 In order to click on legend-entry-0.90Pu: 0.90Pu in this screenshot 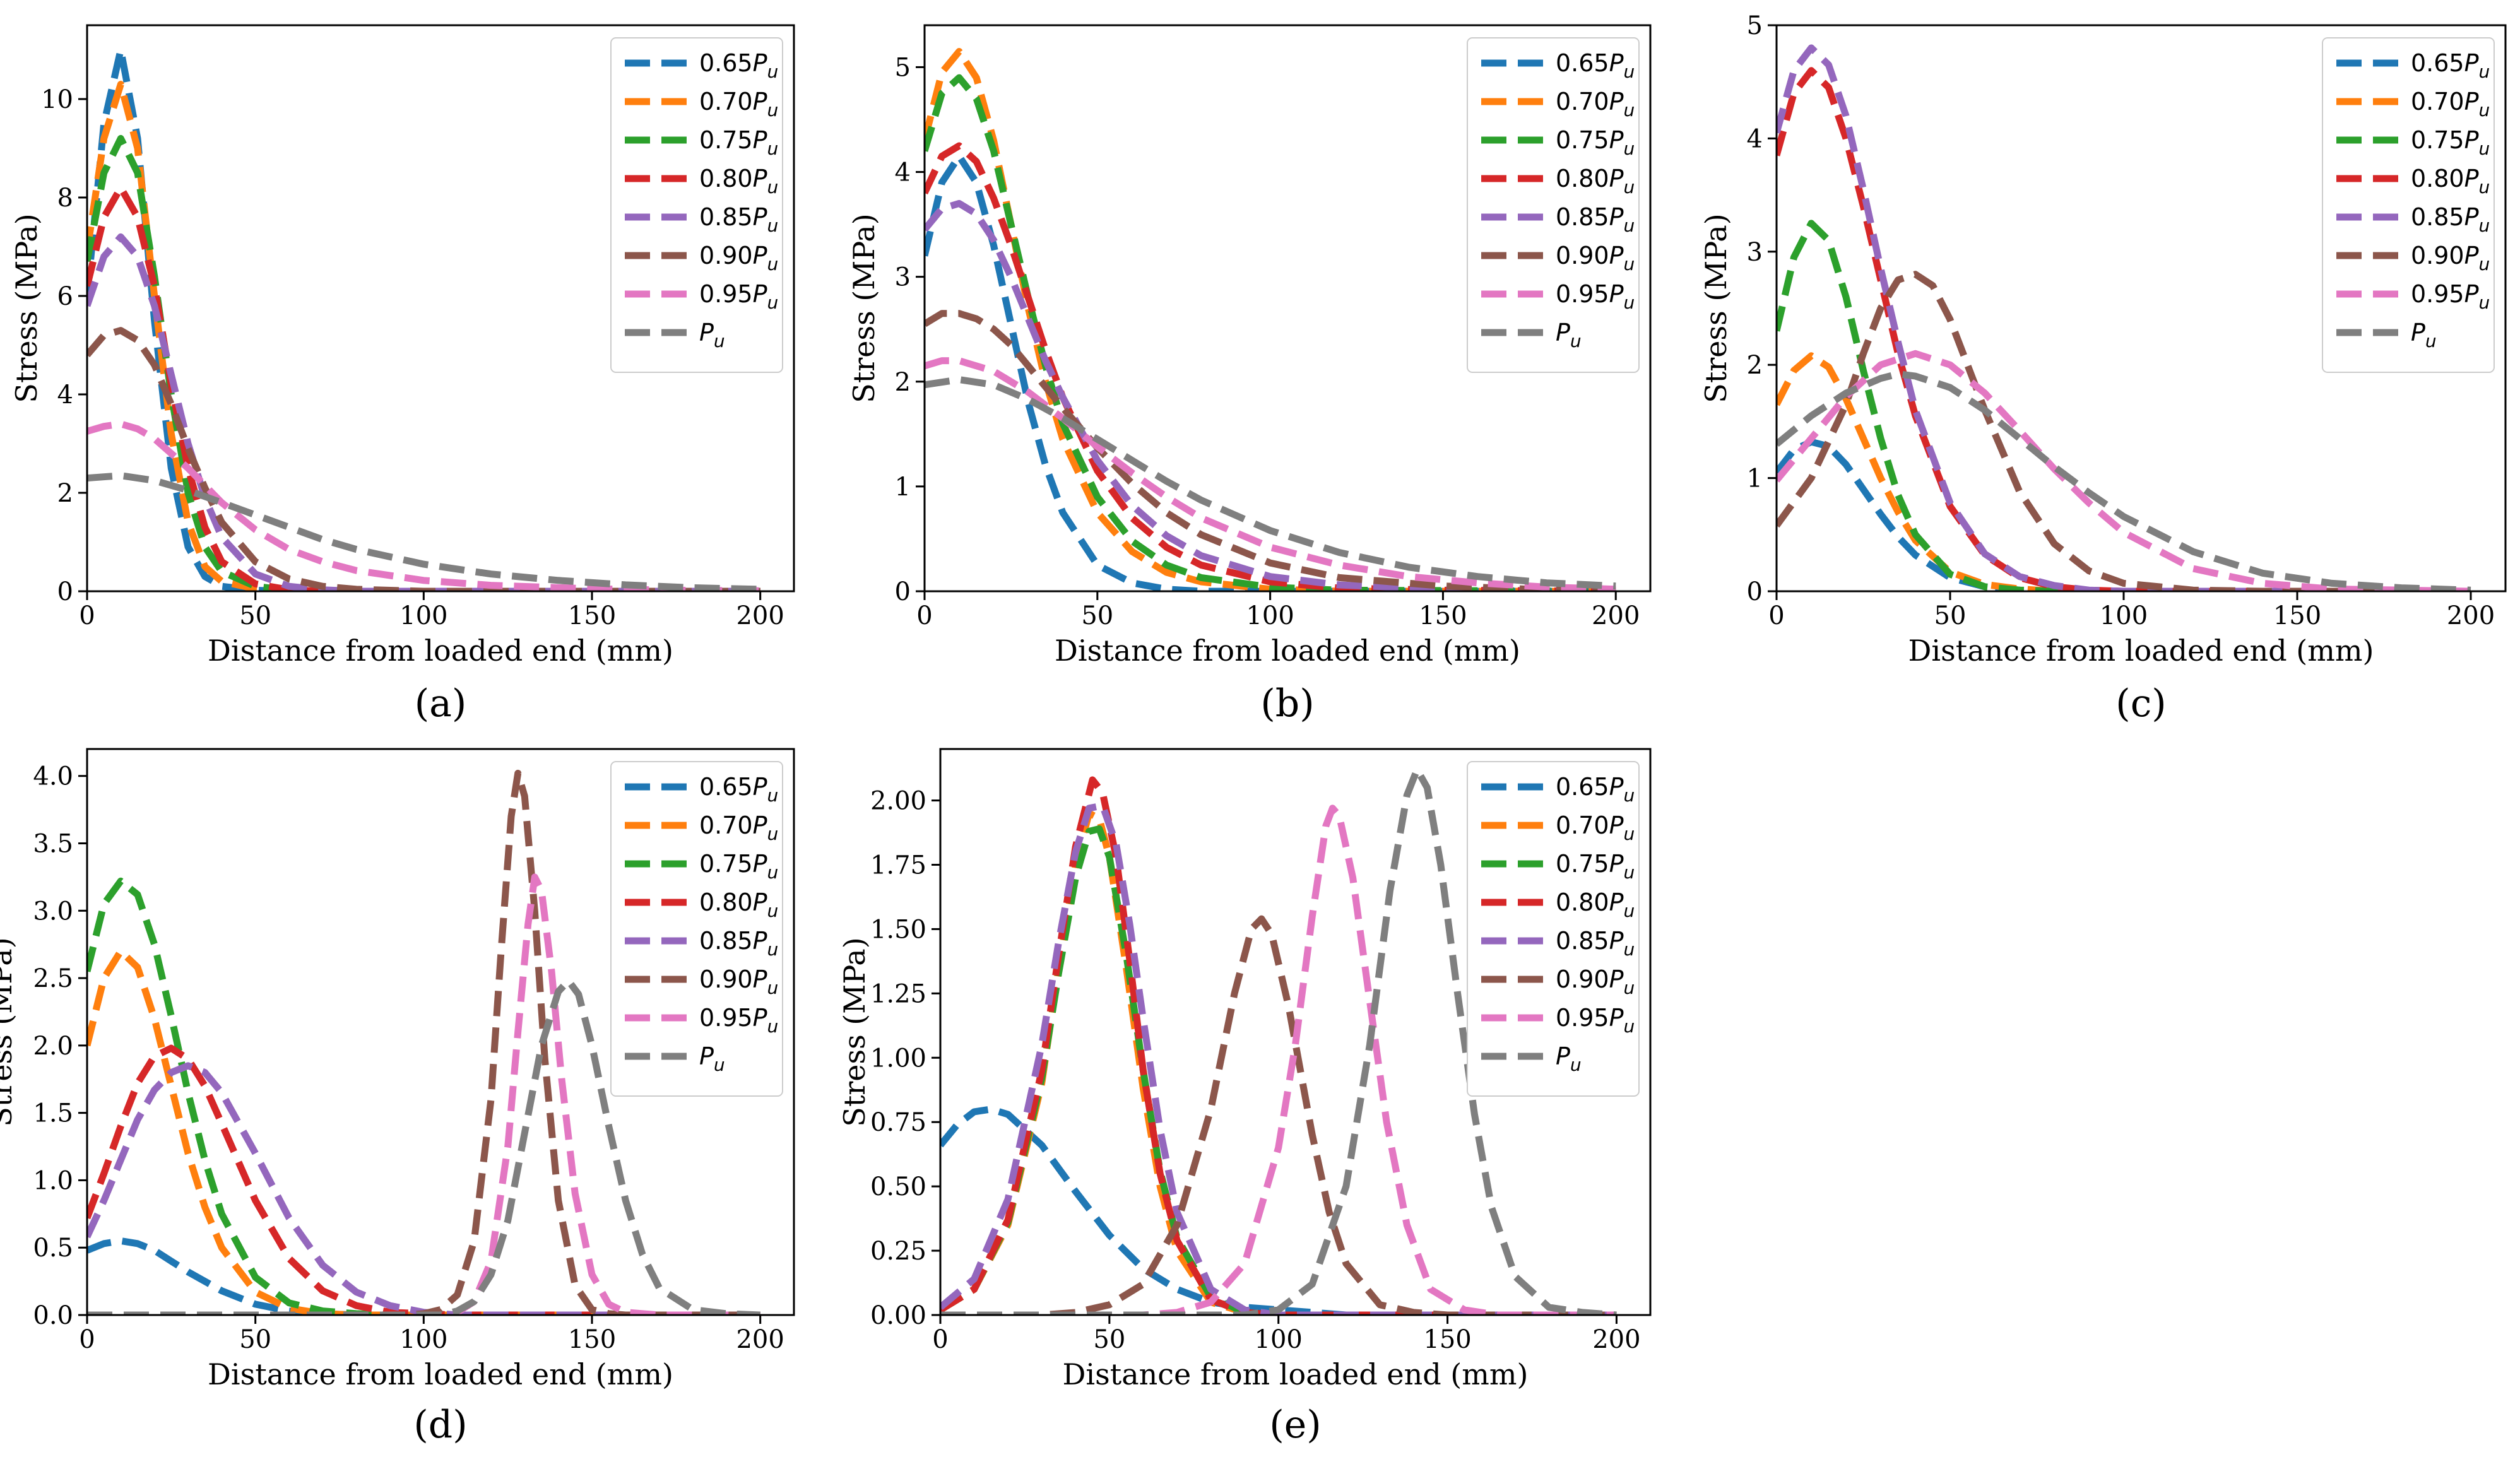, I will do `click(1595, 981)`.